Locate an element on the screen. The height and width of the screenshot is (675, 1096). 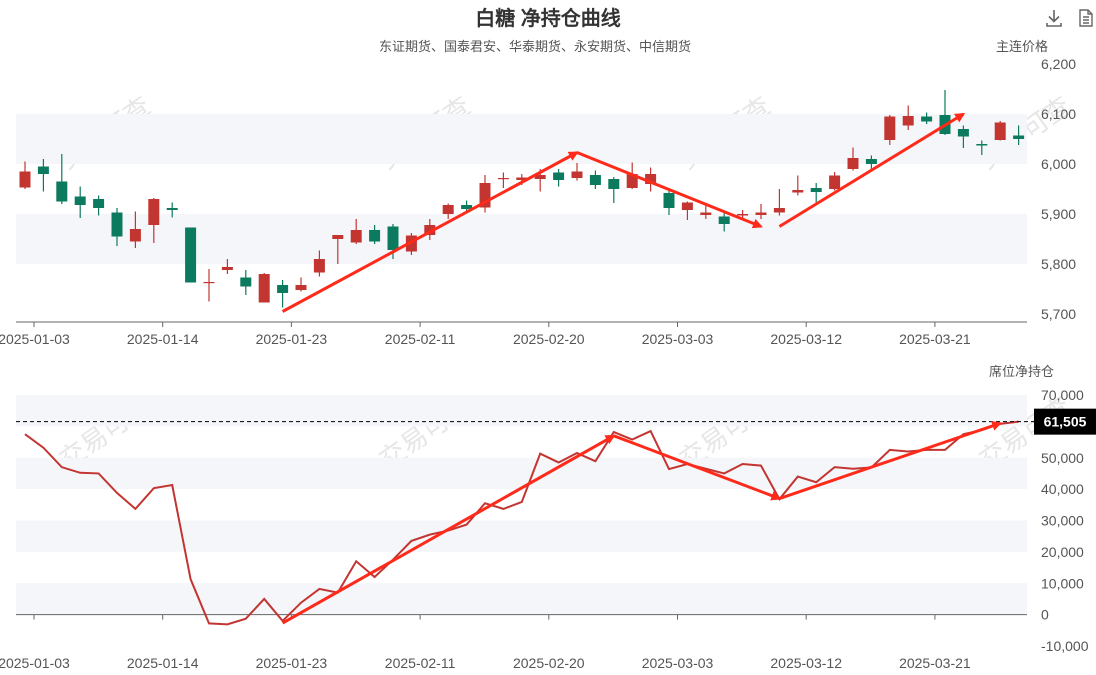
price-ytick-label: 5,700 is located at coordinates (1058, 314).